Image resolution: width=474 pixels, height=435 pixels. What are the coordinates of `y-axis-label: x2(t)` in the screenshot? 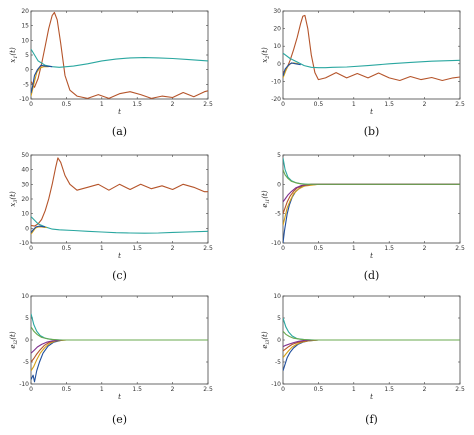 It's located at (266, 55).